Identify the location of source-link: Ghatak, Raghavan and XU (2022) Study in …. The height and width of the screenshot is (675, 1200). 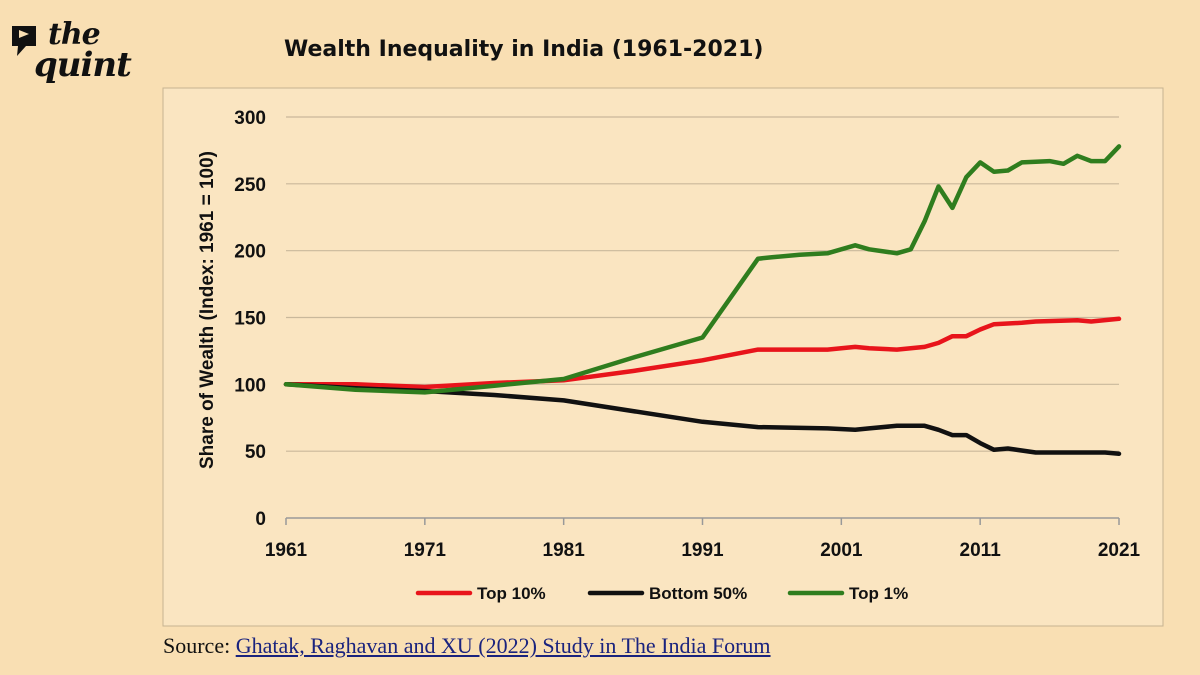
(503, 645).